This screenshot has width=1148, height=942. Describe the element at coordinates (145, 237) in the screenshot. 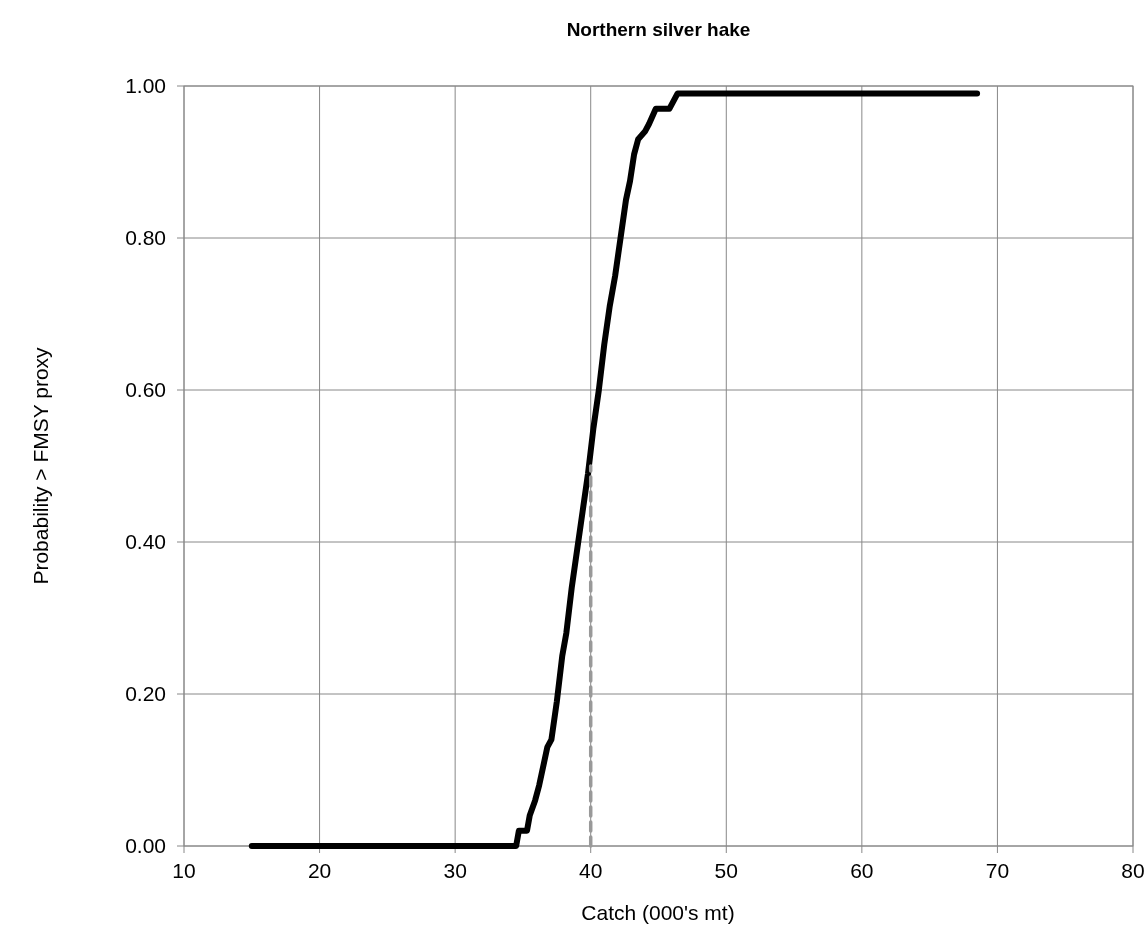

I see `y-tick-label: 0.80` at that location.